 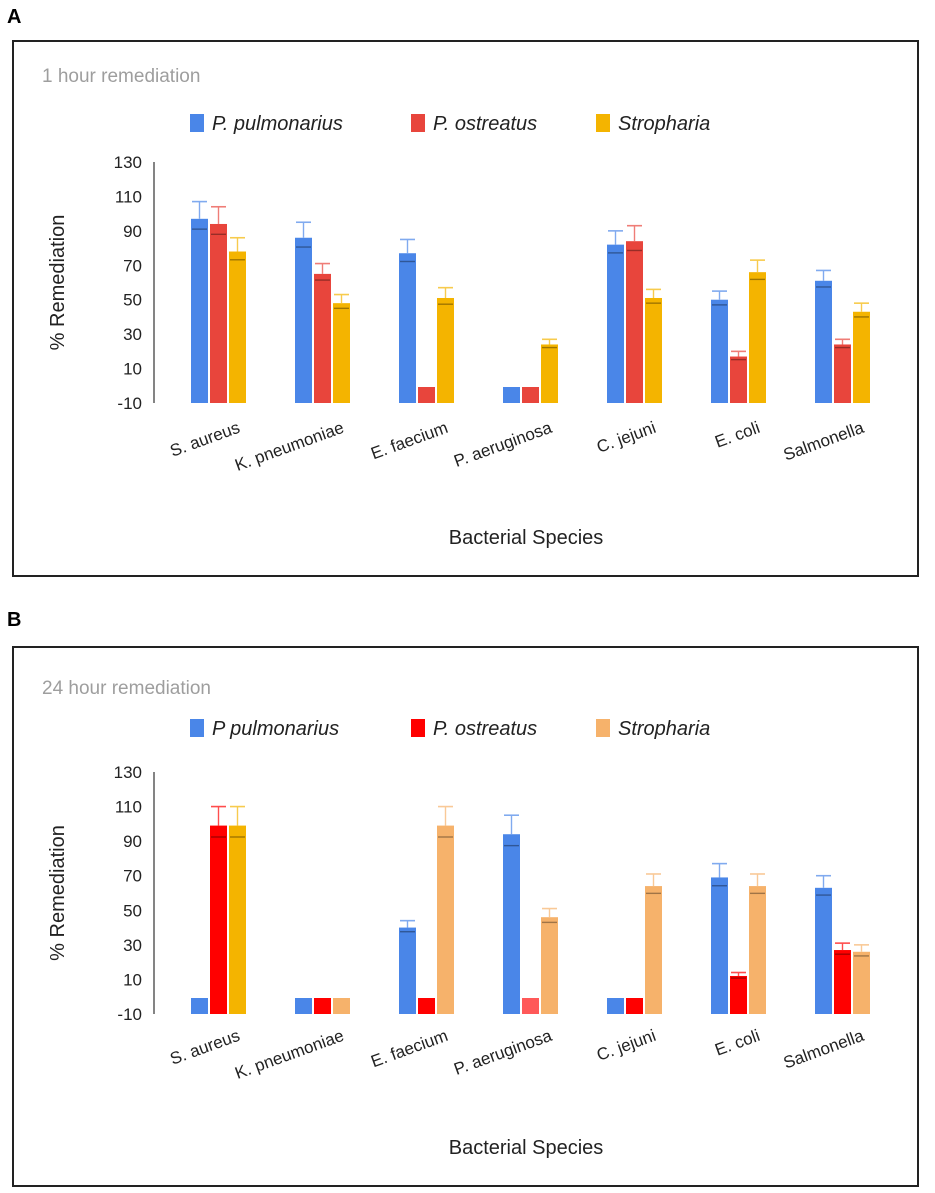 What do you see at coordinates (14, 17) in the screenshot?
I see `panel-a-label: A` at bounding box center [14, 17].